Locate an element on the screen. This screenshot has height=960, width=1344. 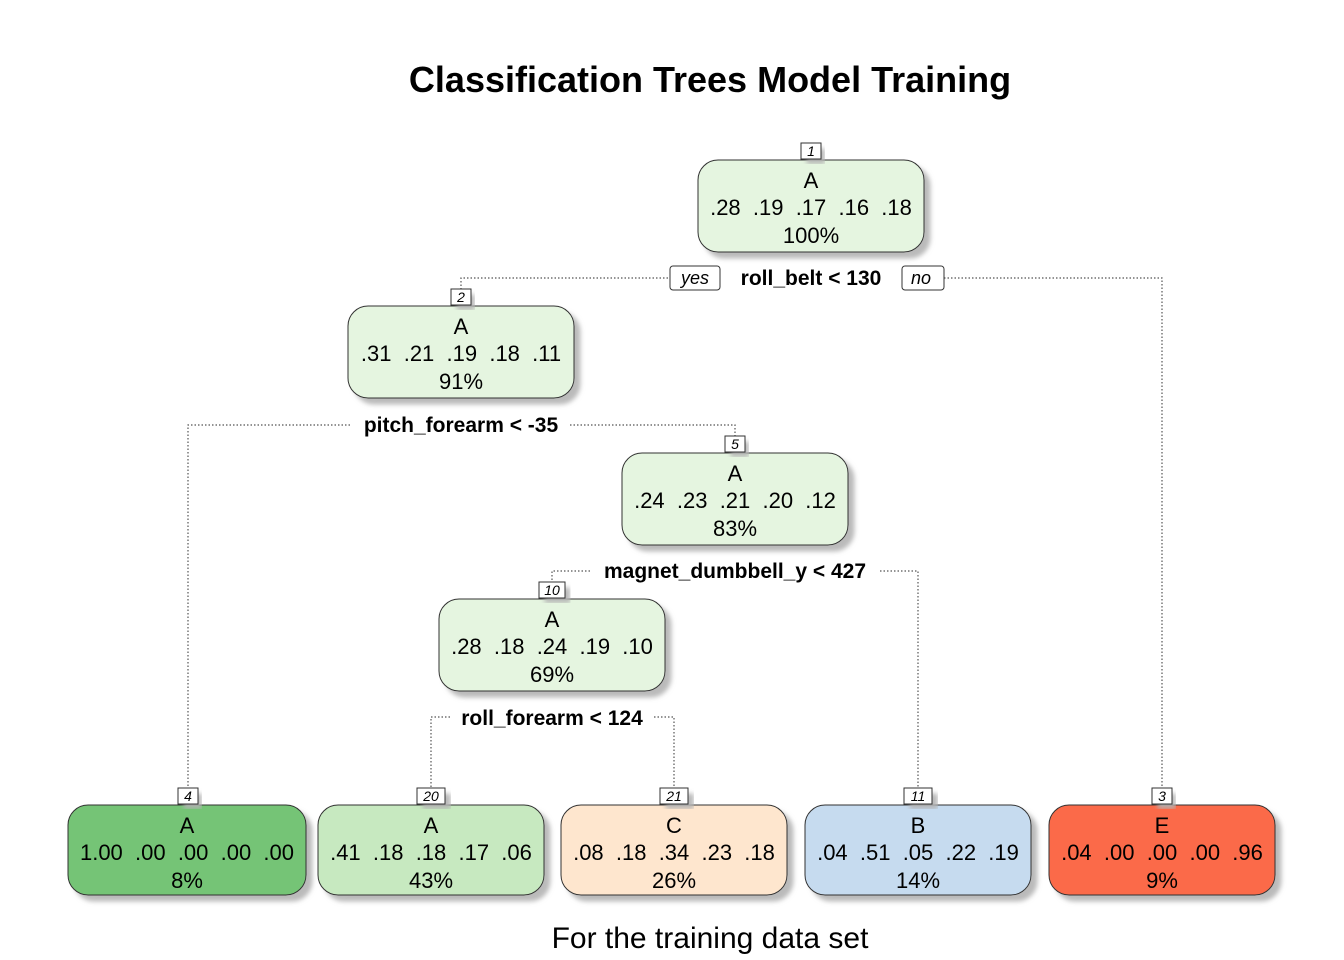
split-root: yes roll_belt < 130 no is located at coordinates (807, 278).